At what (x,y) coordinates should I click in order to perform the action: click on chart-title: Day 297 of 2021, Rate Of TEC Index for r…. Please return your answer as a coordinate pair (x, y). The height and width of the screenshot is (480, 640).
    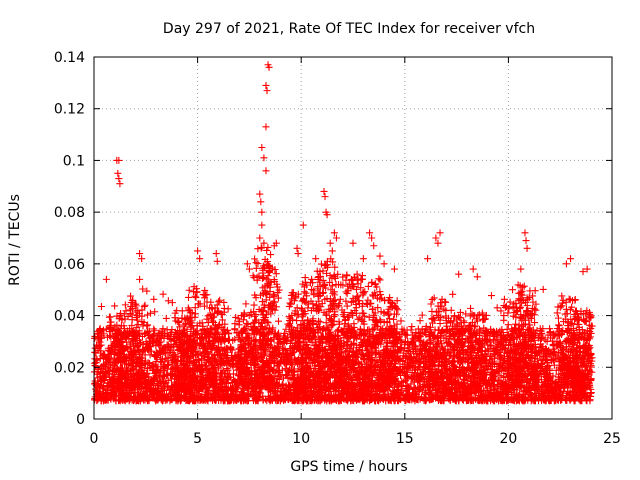
    Looking at the image, I should click on (349, 29).